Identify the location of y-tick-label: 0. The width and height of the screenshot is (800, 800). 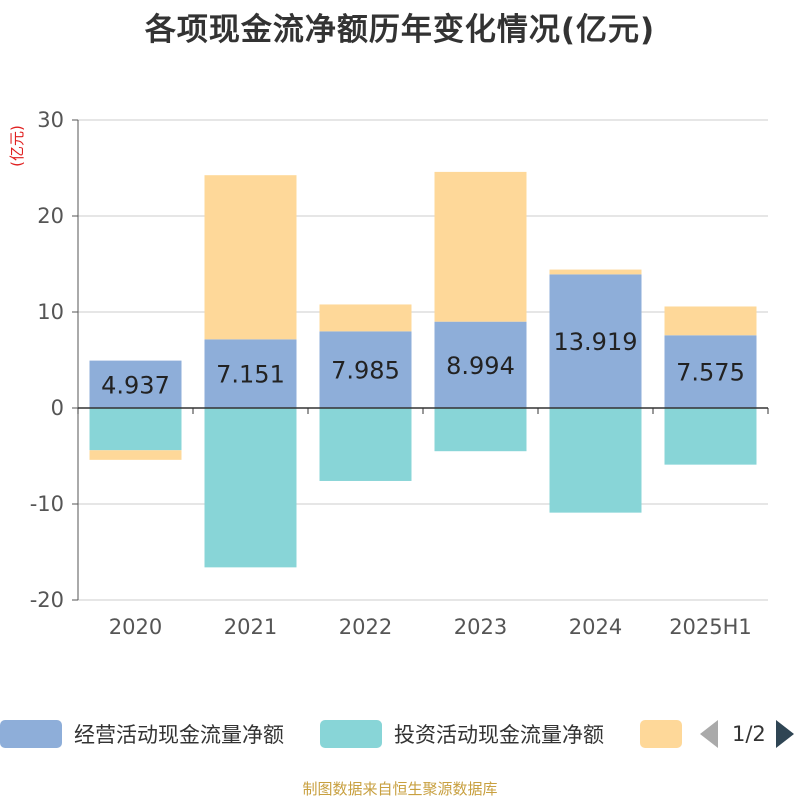
(57, 408).